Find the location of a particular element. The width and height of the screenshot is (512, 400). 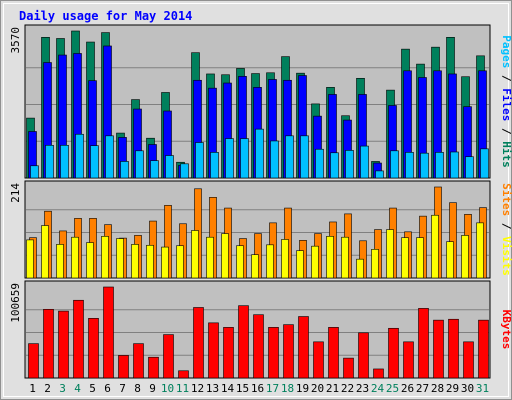

x-tick-label: 7 is located at coordinates (122, 388).